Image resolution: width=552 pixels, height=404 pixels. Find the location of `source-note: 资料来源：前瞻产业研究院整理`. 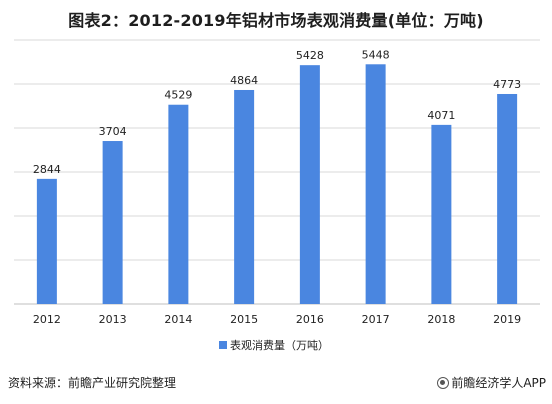

source-note: 资料来源：前瞻产业研究院整理 is located at coordinates (92, 383).